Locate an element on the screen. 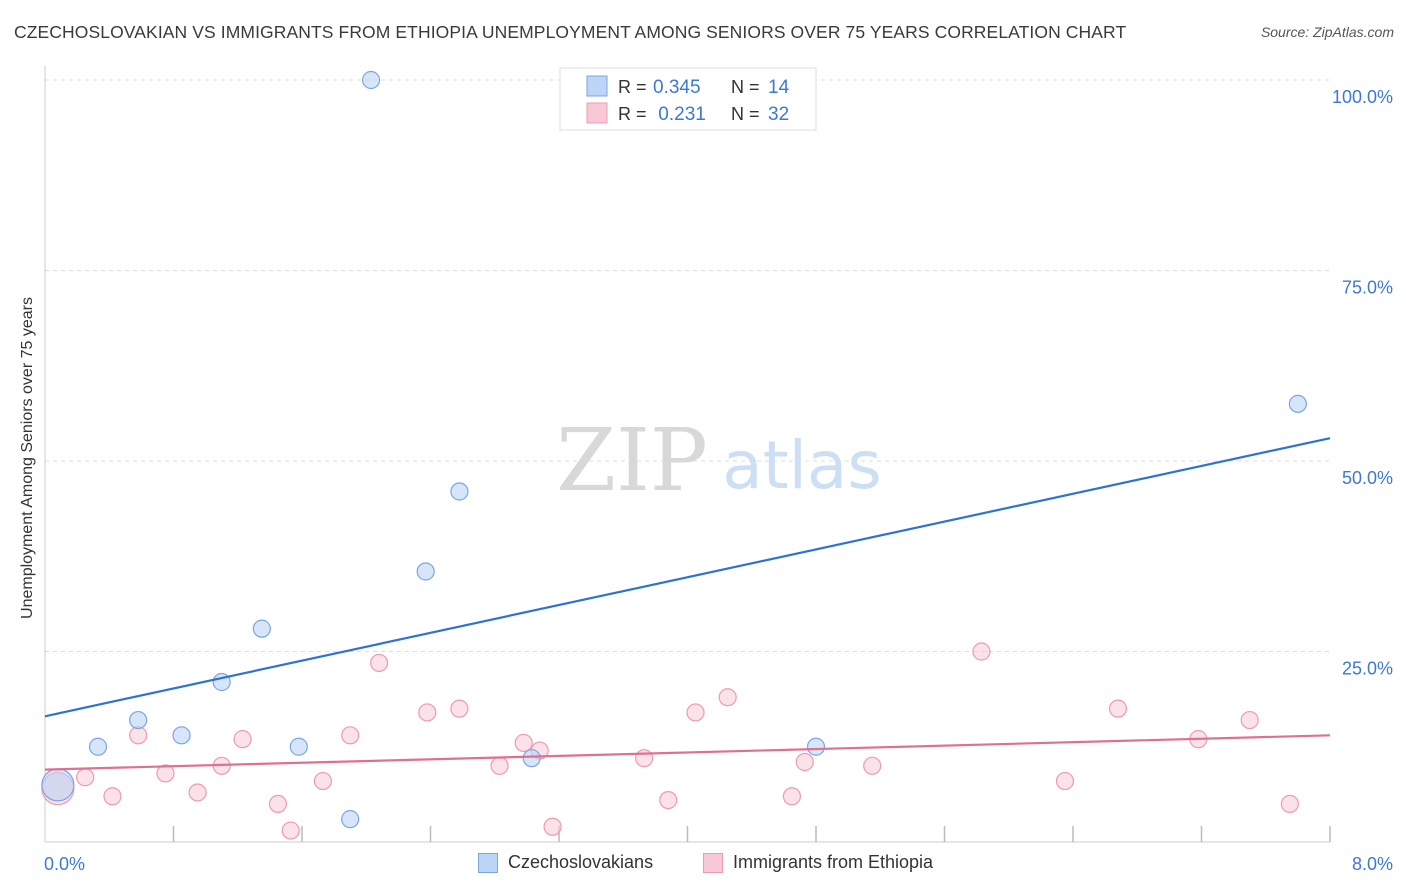 The height and width of the screenshot is (892, 1406). watermark-zip: ZIP is located at coordinates (632, 461).